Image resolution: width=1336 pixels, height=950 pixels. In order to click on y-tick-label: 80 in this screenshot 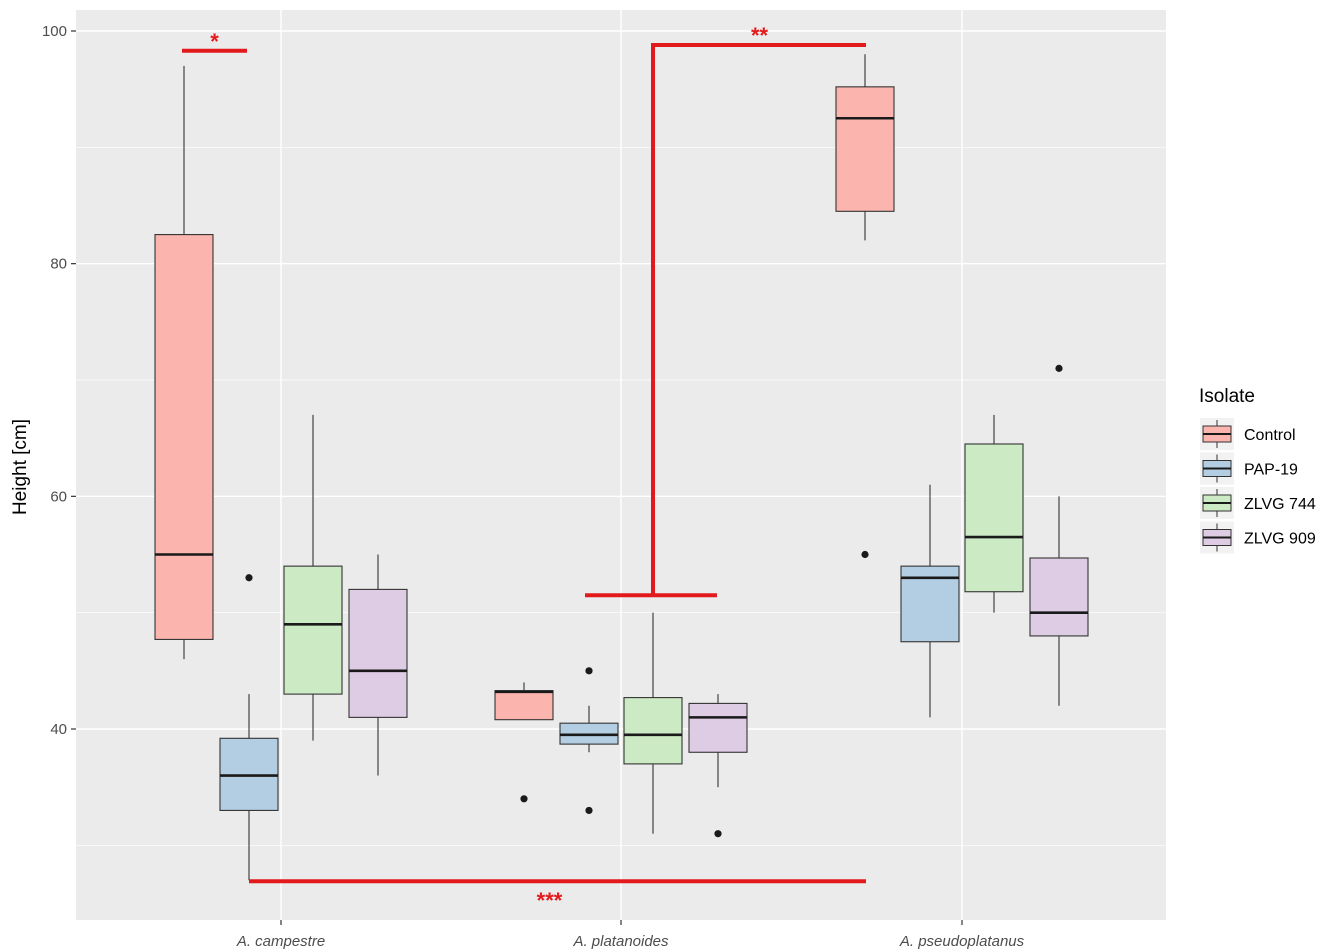, I will do `click(58, 264)`.